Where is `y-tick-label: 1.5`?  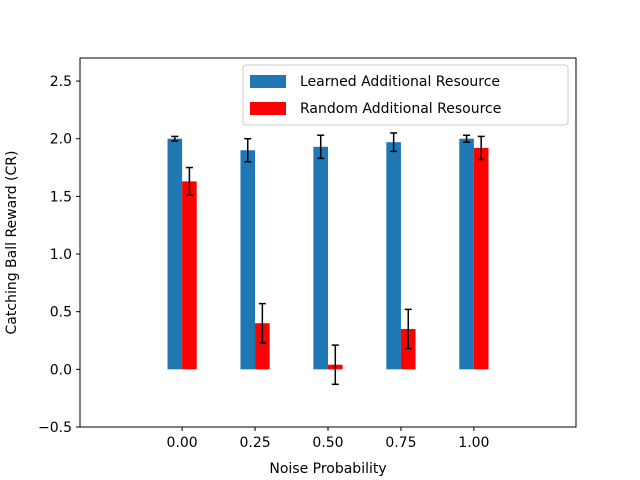
y-tick-label: 1.5 is located at coordinates (61, 197).